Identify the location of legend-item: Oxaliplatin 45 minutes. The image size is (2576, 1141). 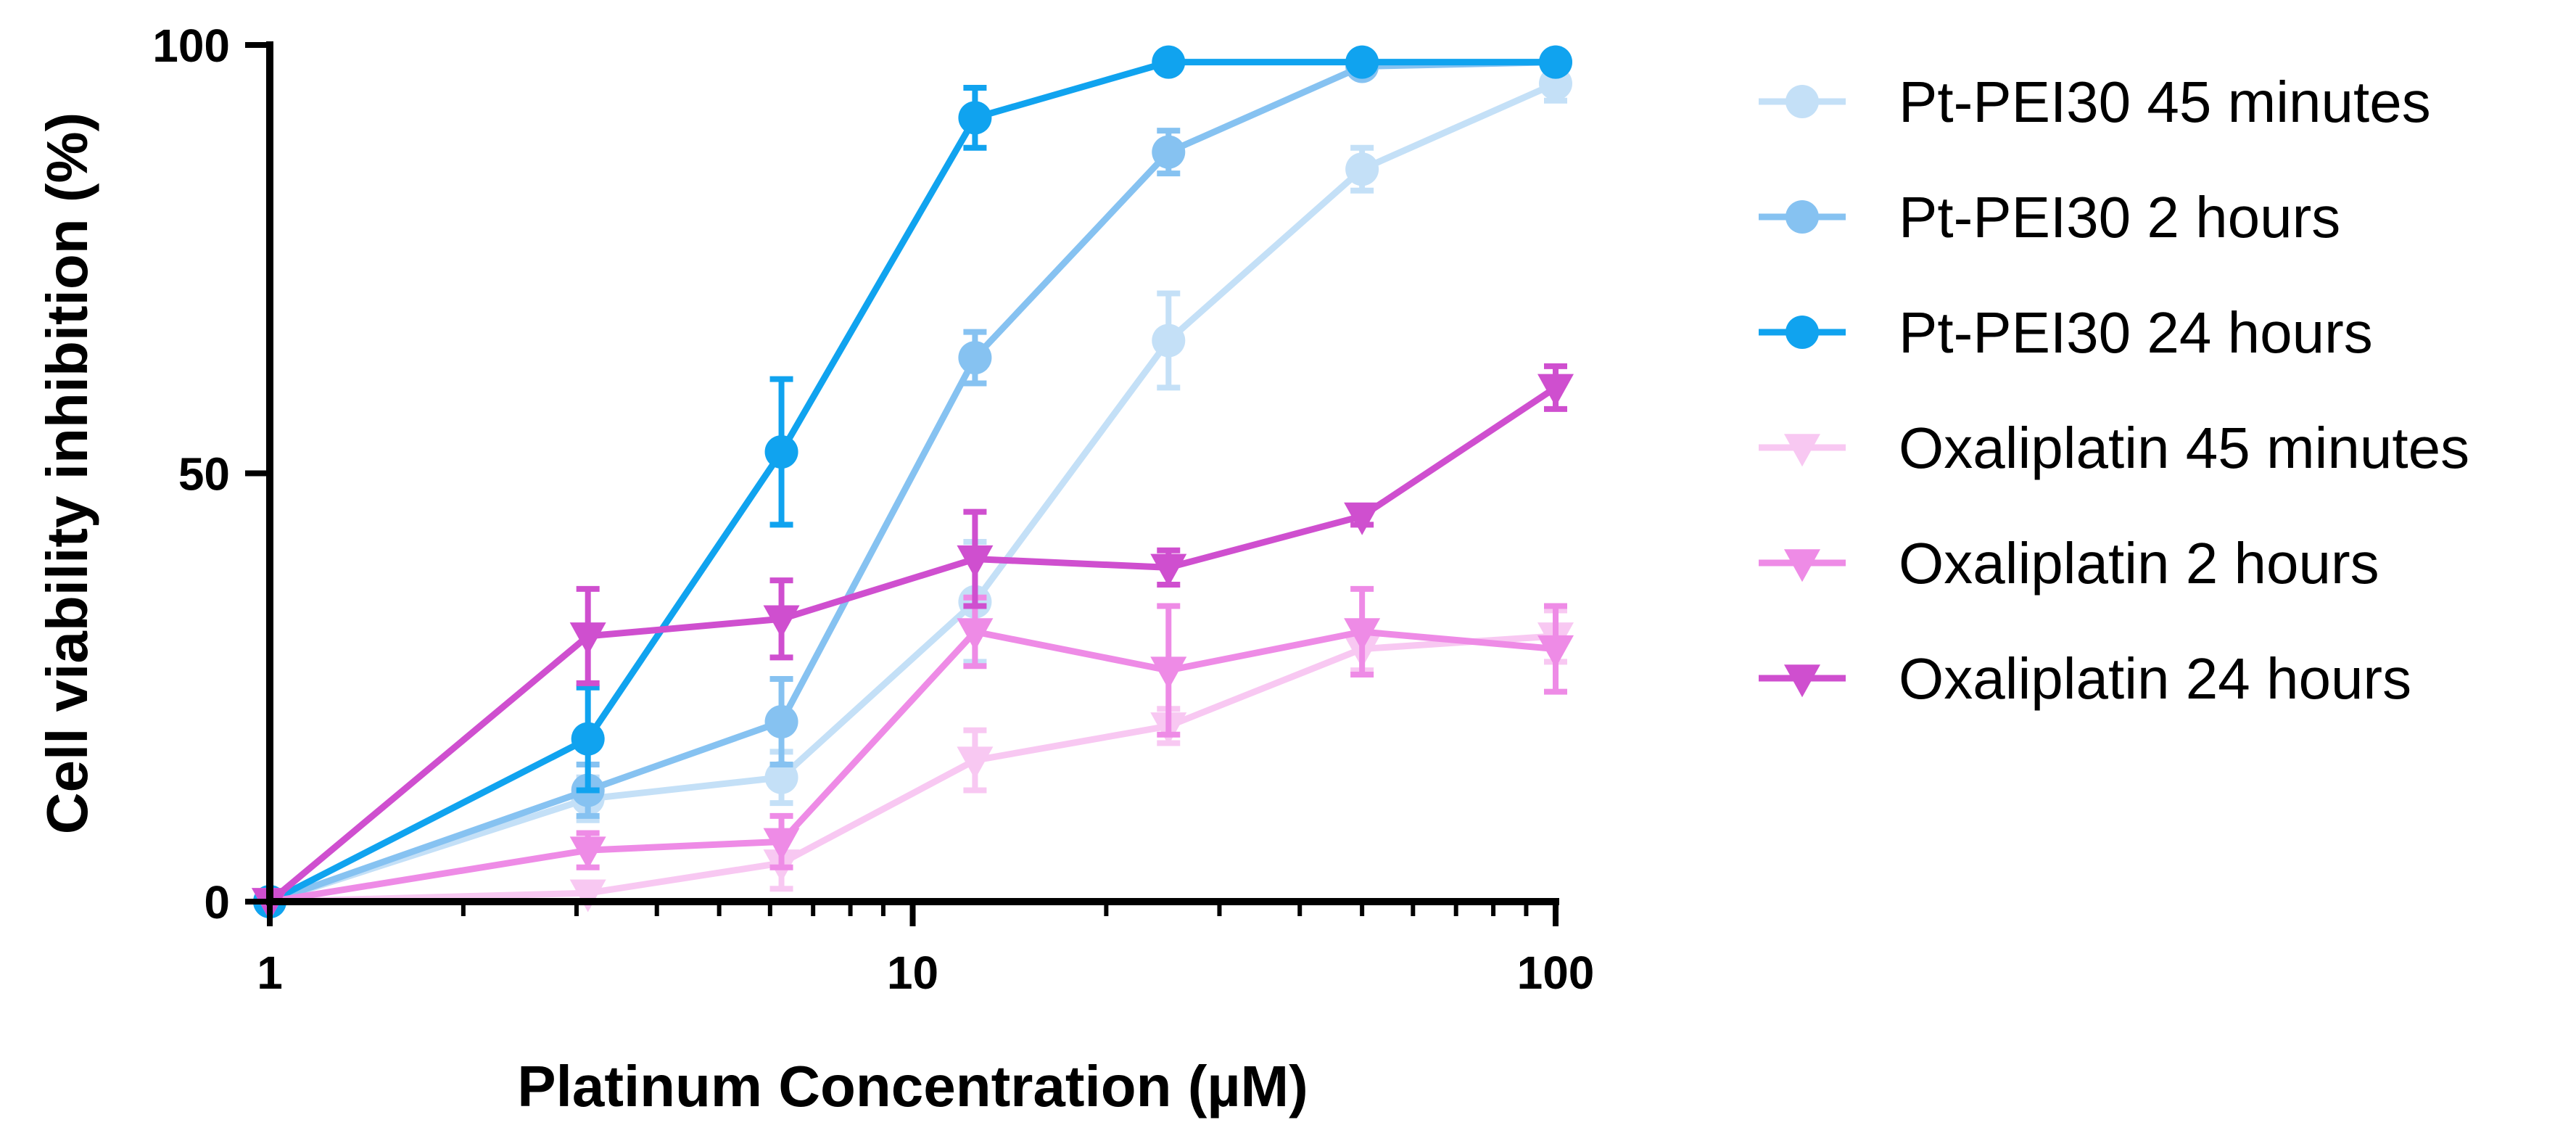
(2114, 448).